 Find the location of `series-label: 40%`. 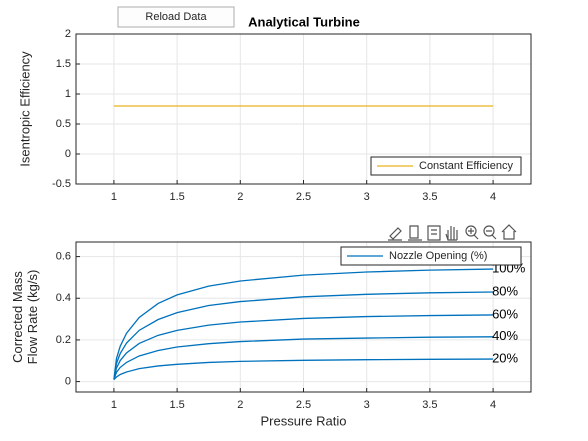

series-label: 40% is located at coordinates (505, 335).